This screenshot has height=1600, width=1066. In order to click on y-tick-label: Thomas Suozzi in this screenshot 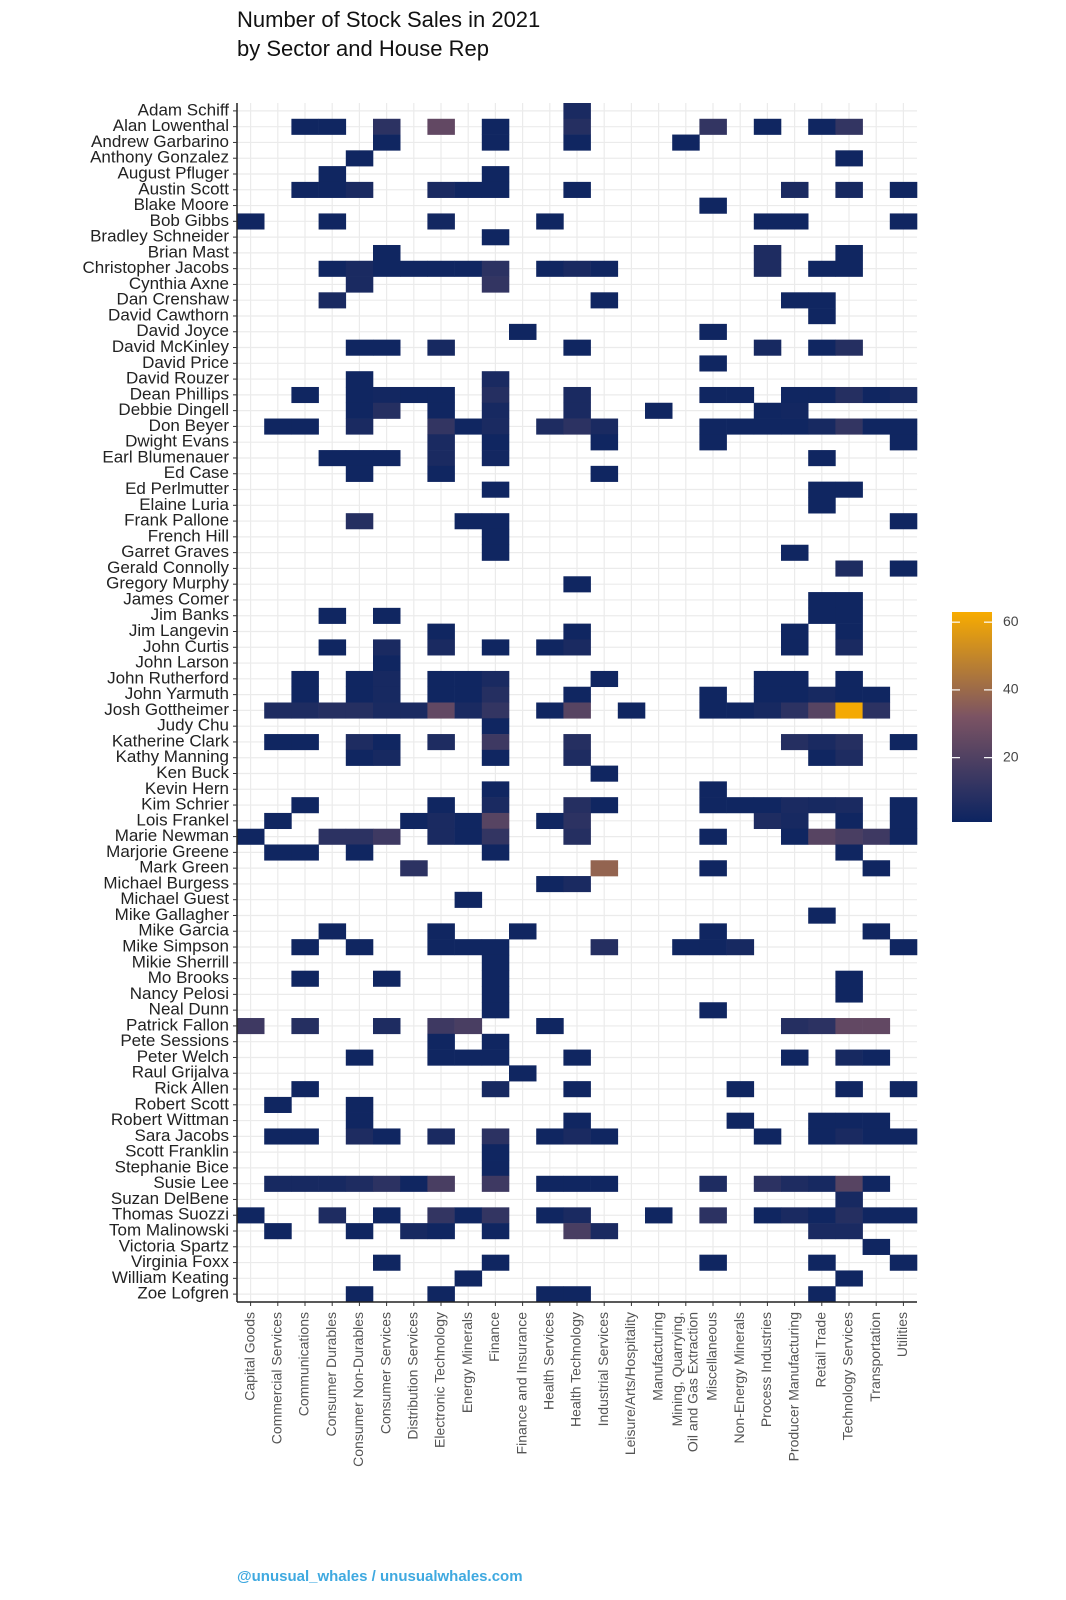, I will do `click(170, 1214)`.